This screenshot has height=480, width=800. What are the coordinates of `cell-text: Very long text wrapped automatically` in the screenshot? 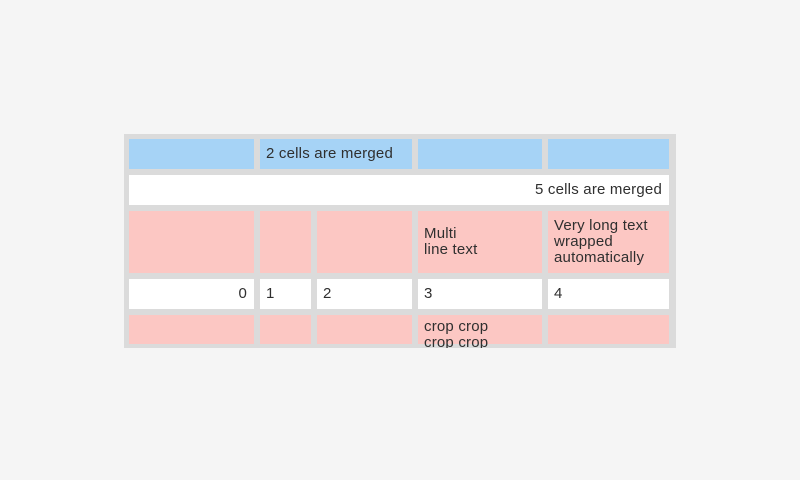 It's located at (601, 241).